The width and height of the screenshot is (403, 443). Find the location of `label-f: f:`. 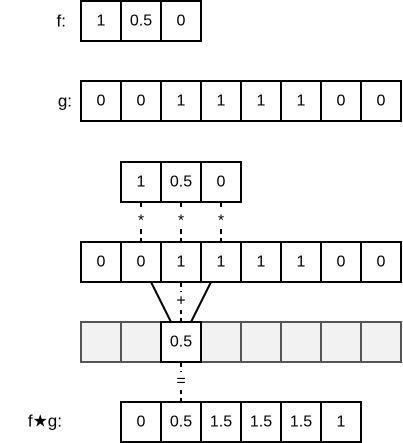

label-f: f: is located at coordinates (61, 21).